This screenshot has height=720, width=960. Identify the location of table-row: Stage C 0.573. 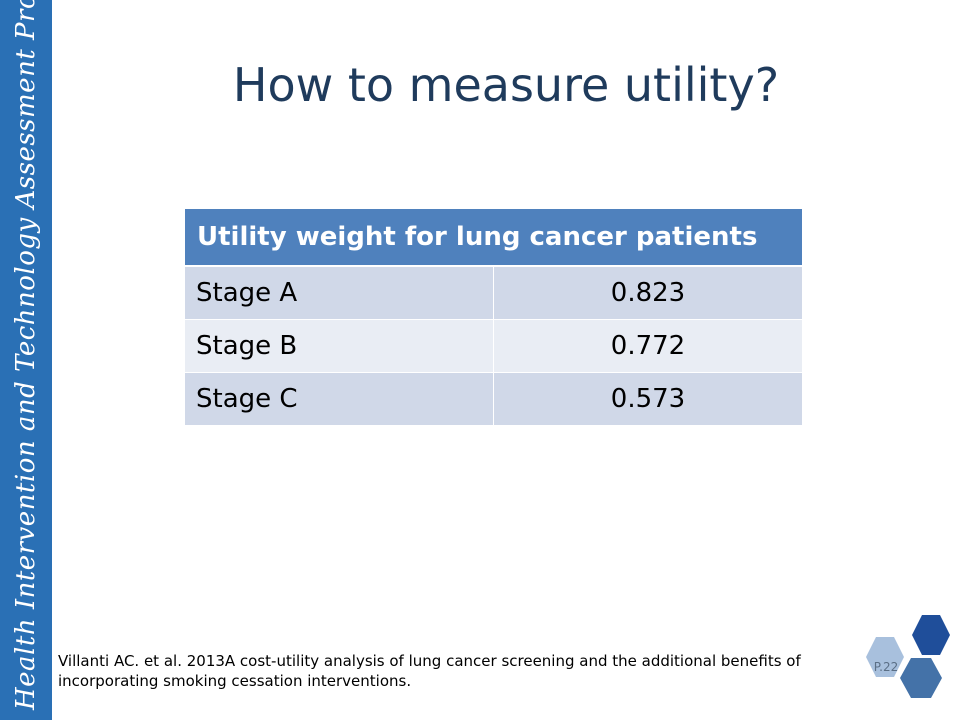
(493, 399).